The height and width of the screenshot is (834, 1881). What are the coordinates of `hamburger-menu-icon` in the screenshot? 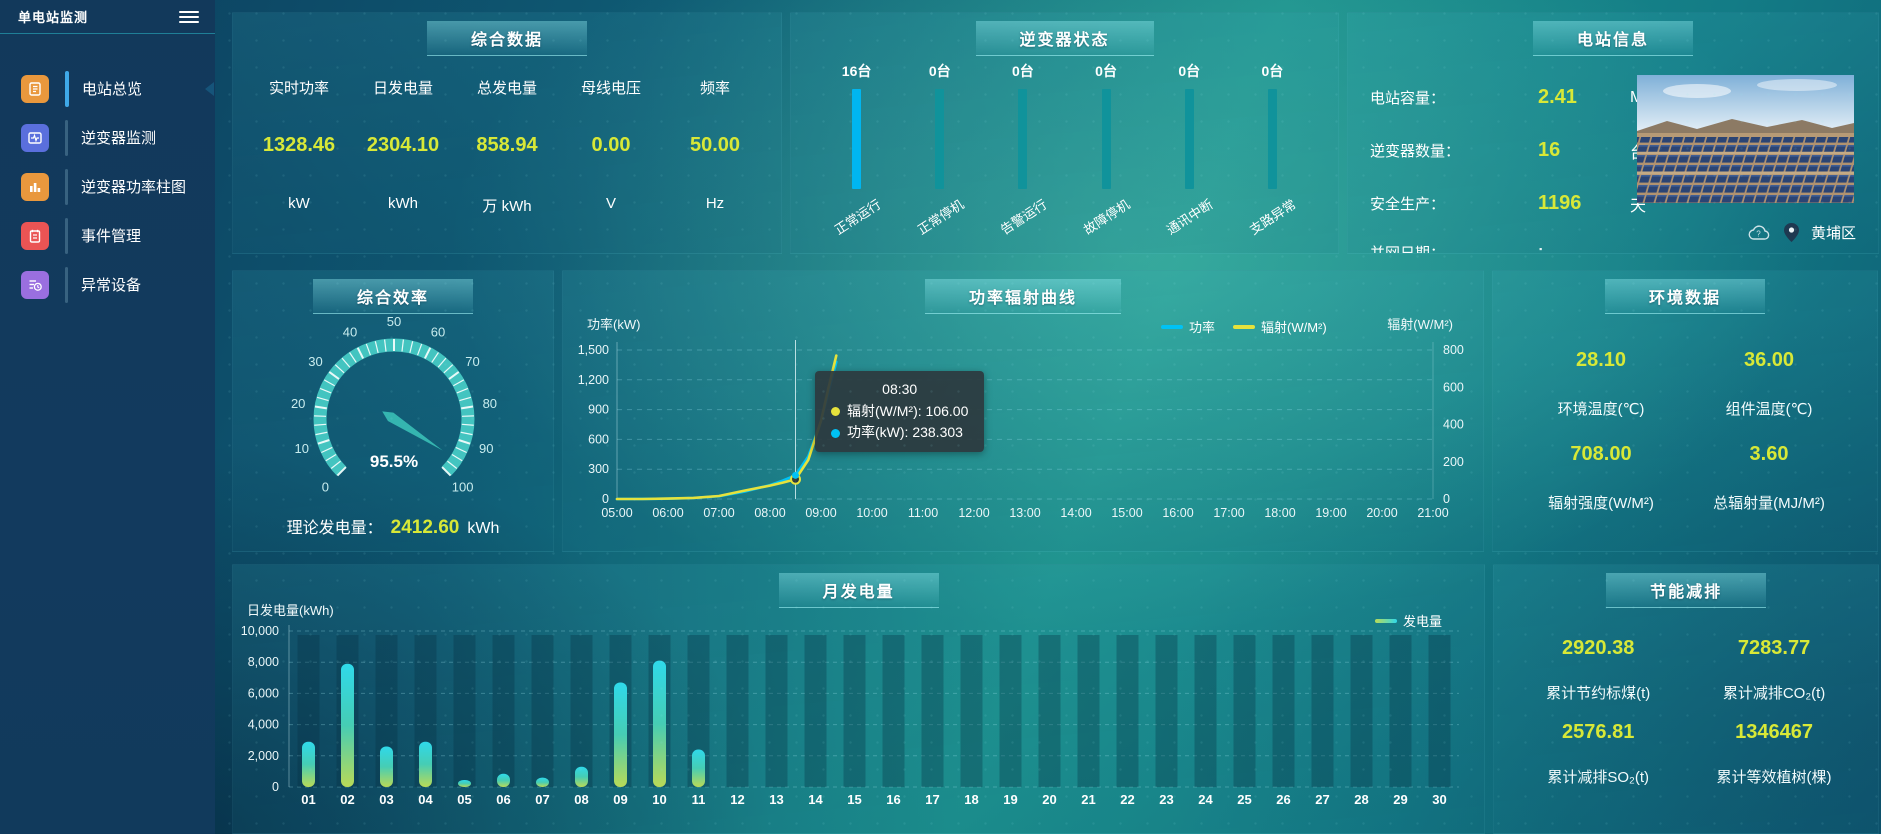 It's located at (189, 17).